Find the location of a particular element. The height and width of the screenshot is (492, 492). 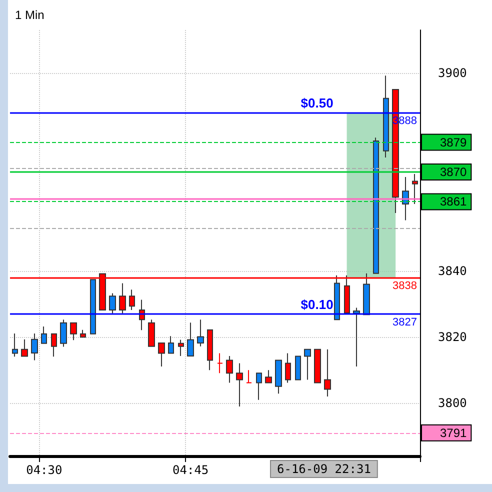

text: 6-16-09 22:31 is located at coordinates (324, 469).